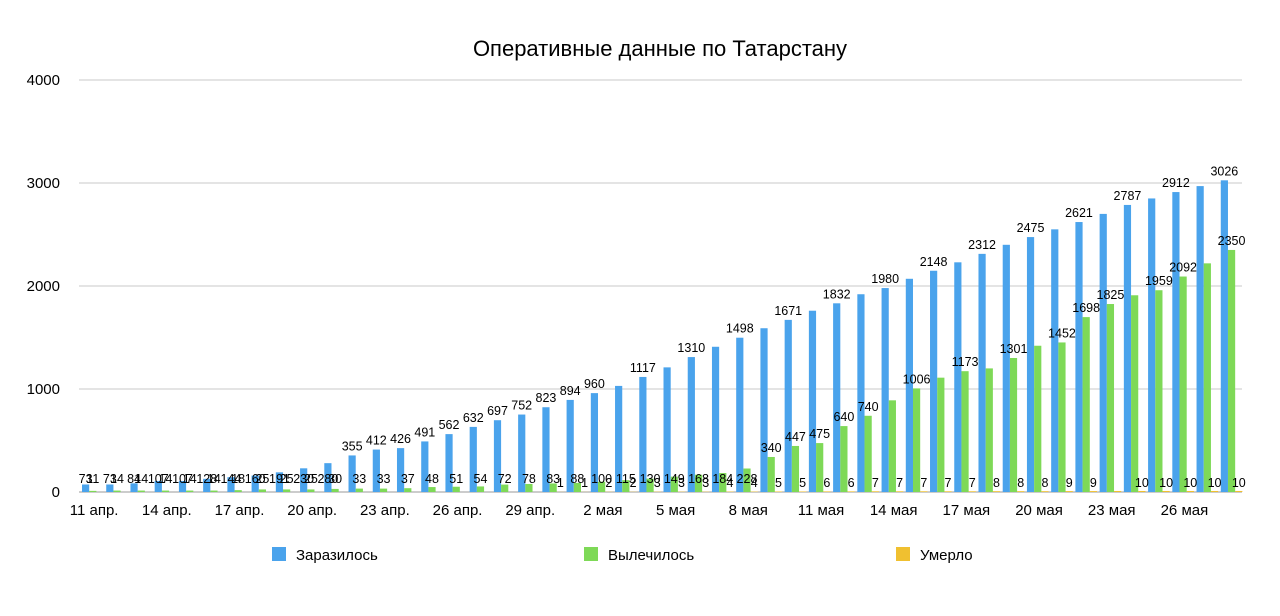  Describe the element at coordinates (1232, 241) in the screenshot. I see `recovered-label: 2350` at that location.